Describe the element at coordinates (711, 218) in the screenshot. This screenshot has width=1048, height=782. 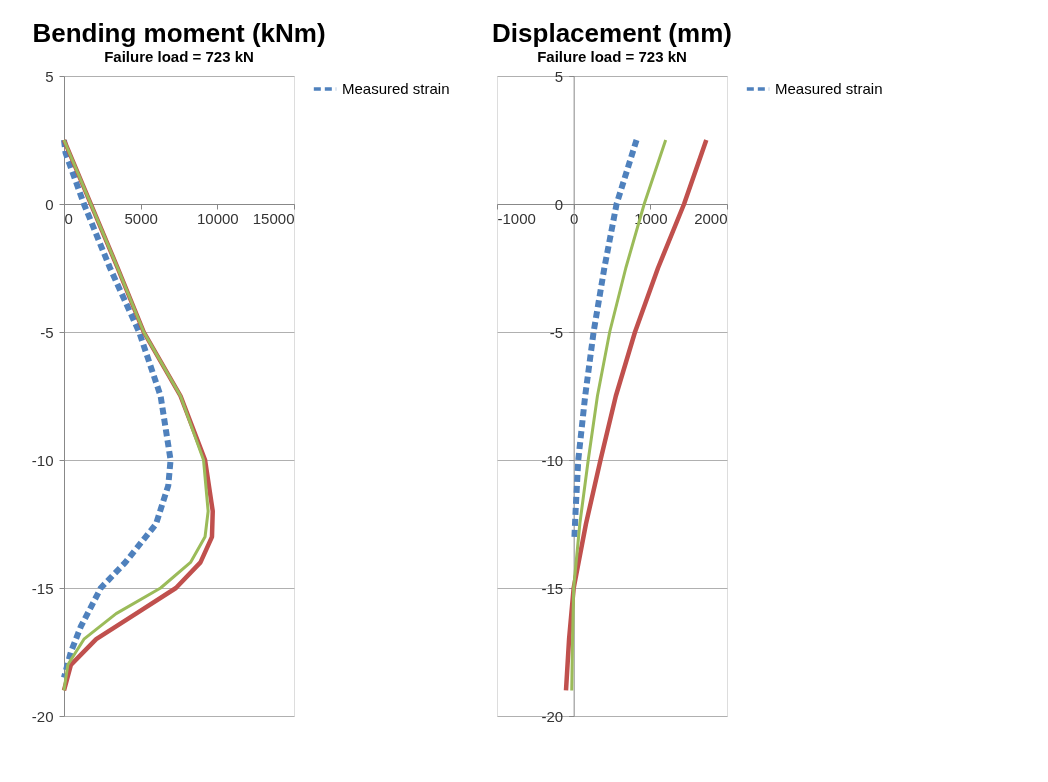
I see `x-tick-label: 2000` at that location.